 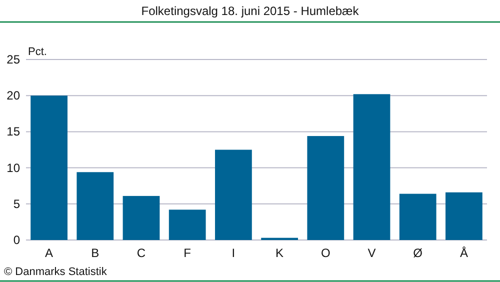 What do you see at coordinates (325, 253) in the screenshot?
I see `x-tick-label: O` at bounding box center [325, 253].